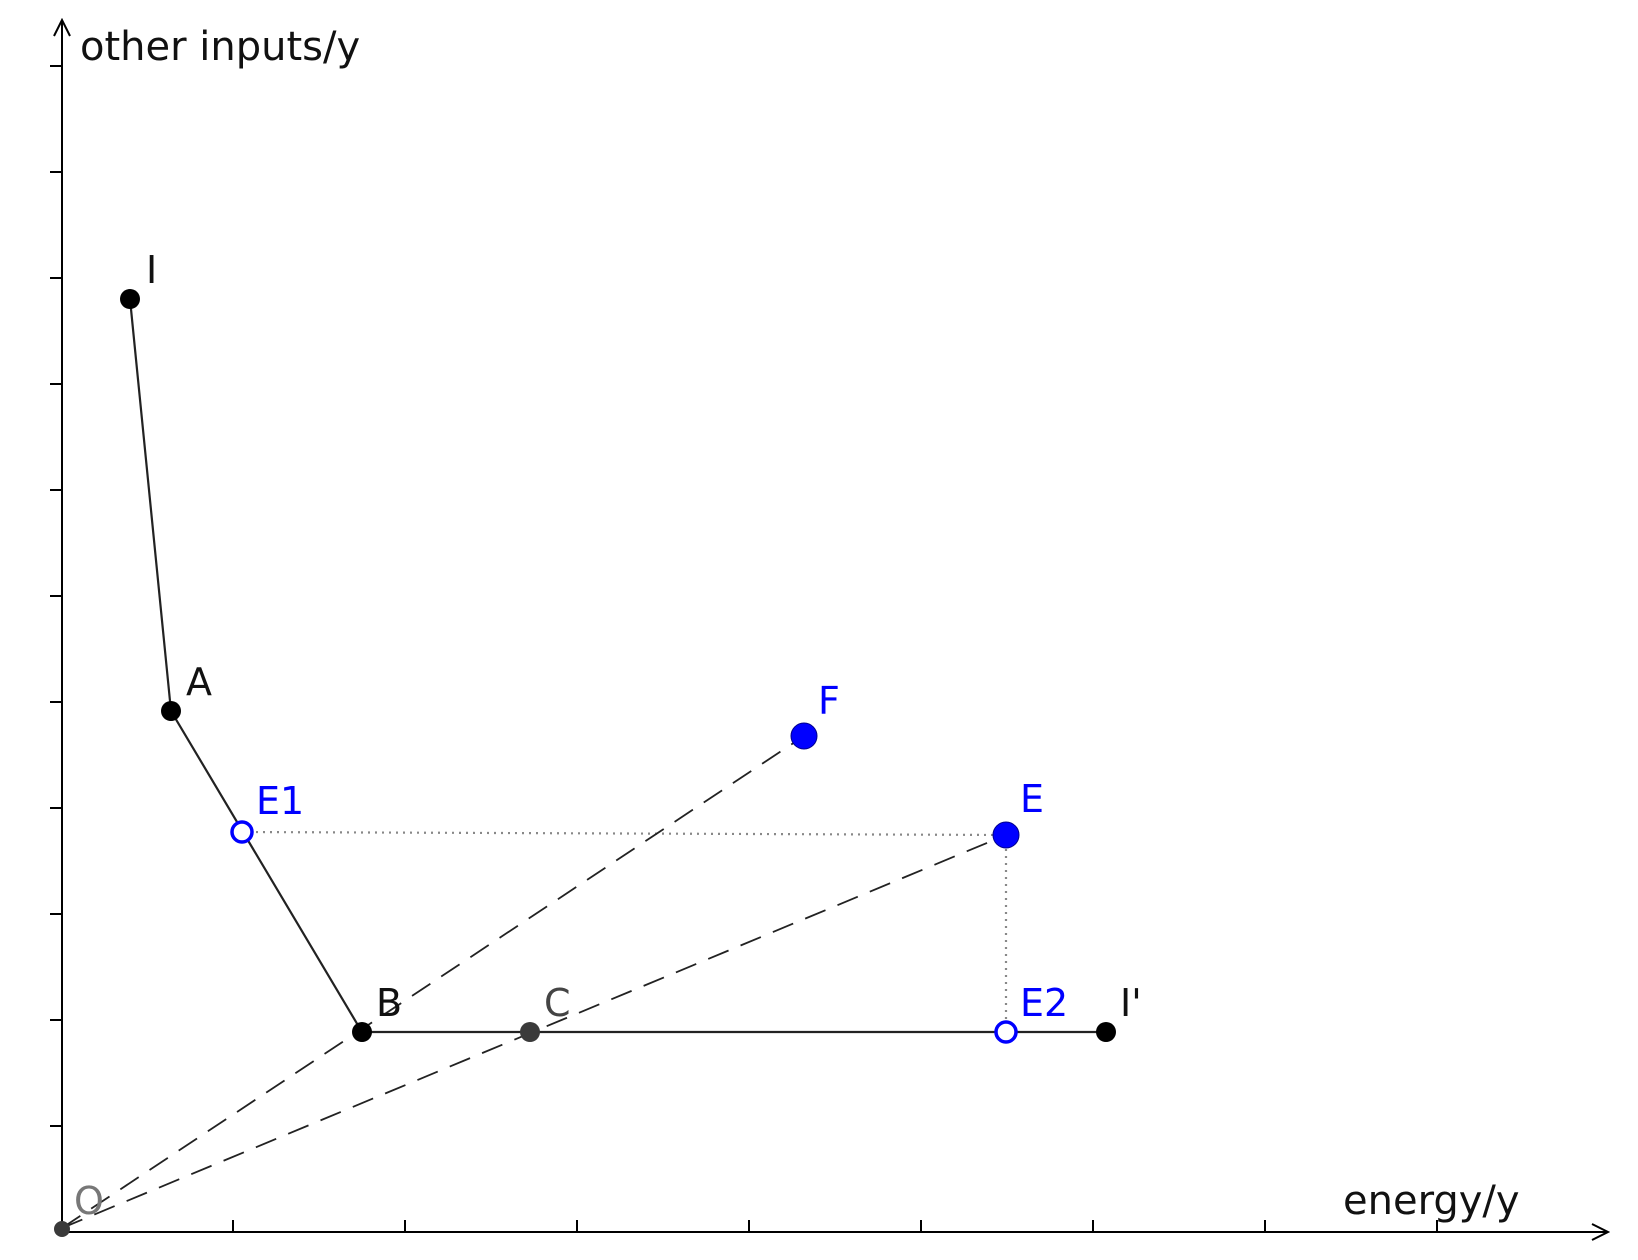 This screenshot has height=1260, width=1638. I want to click on x-axis-ticks, so click(835, 1226).